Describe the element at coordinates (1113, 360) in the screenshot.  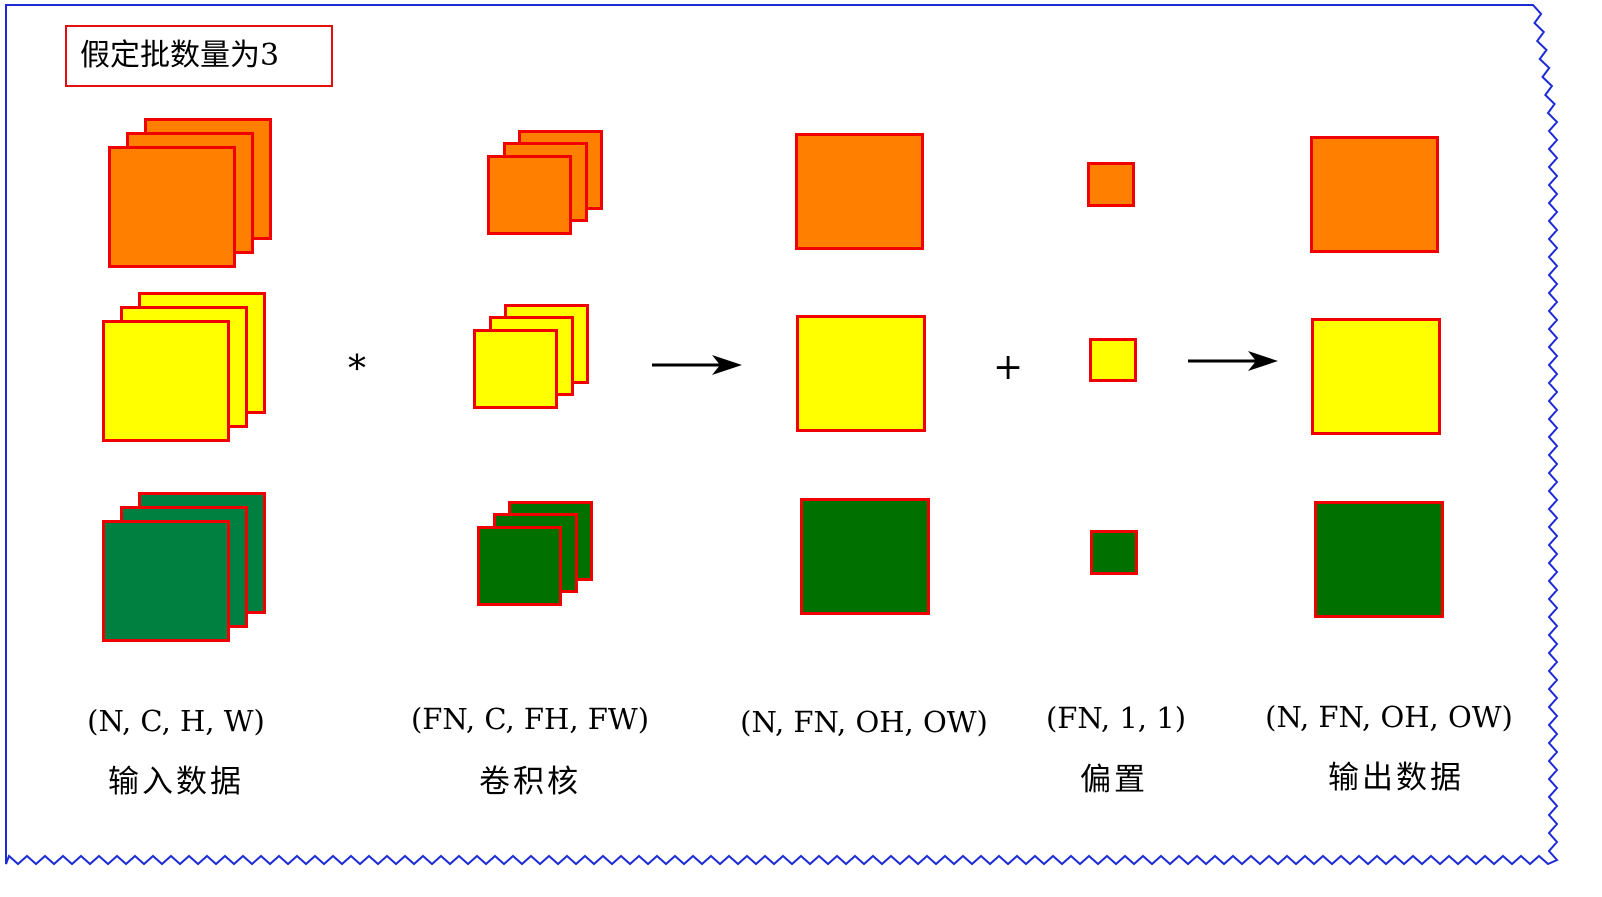
I see `bias-yellow` at that location.